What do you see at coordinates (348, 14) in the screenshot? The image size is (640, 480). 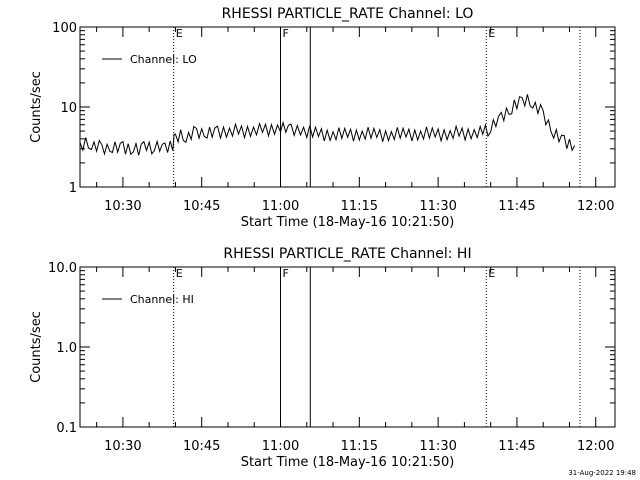 I see `chart-title: RHESSI PARTICLE_RATE Channel: LO` at bounding box center [348, 14].